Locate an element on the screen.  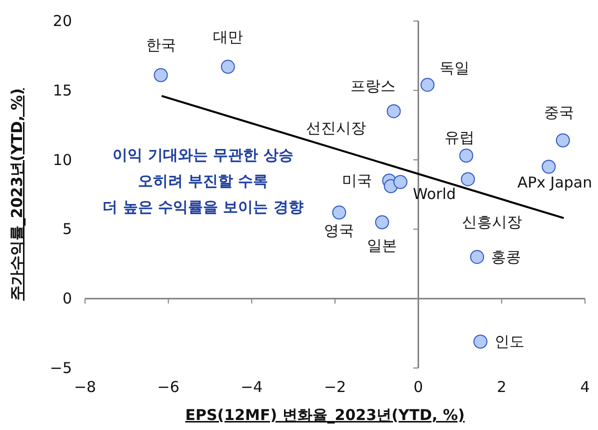
annotation: 한국 is located at coordinates (161, 45).